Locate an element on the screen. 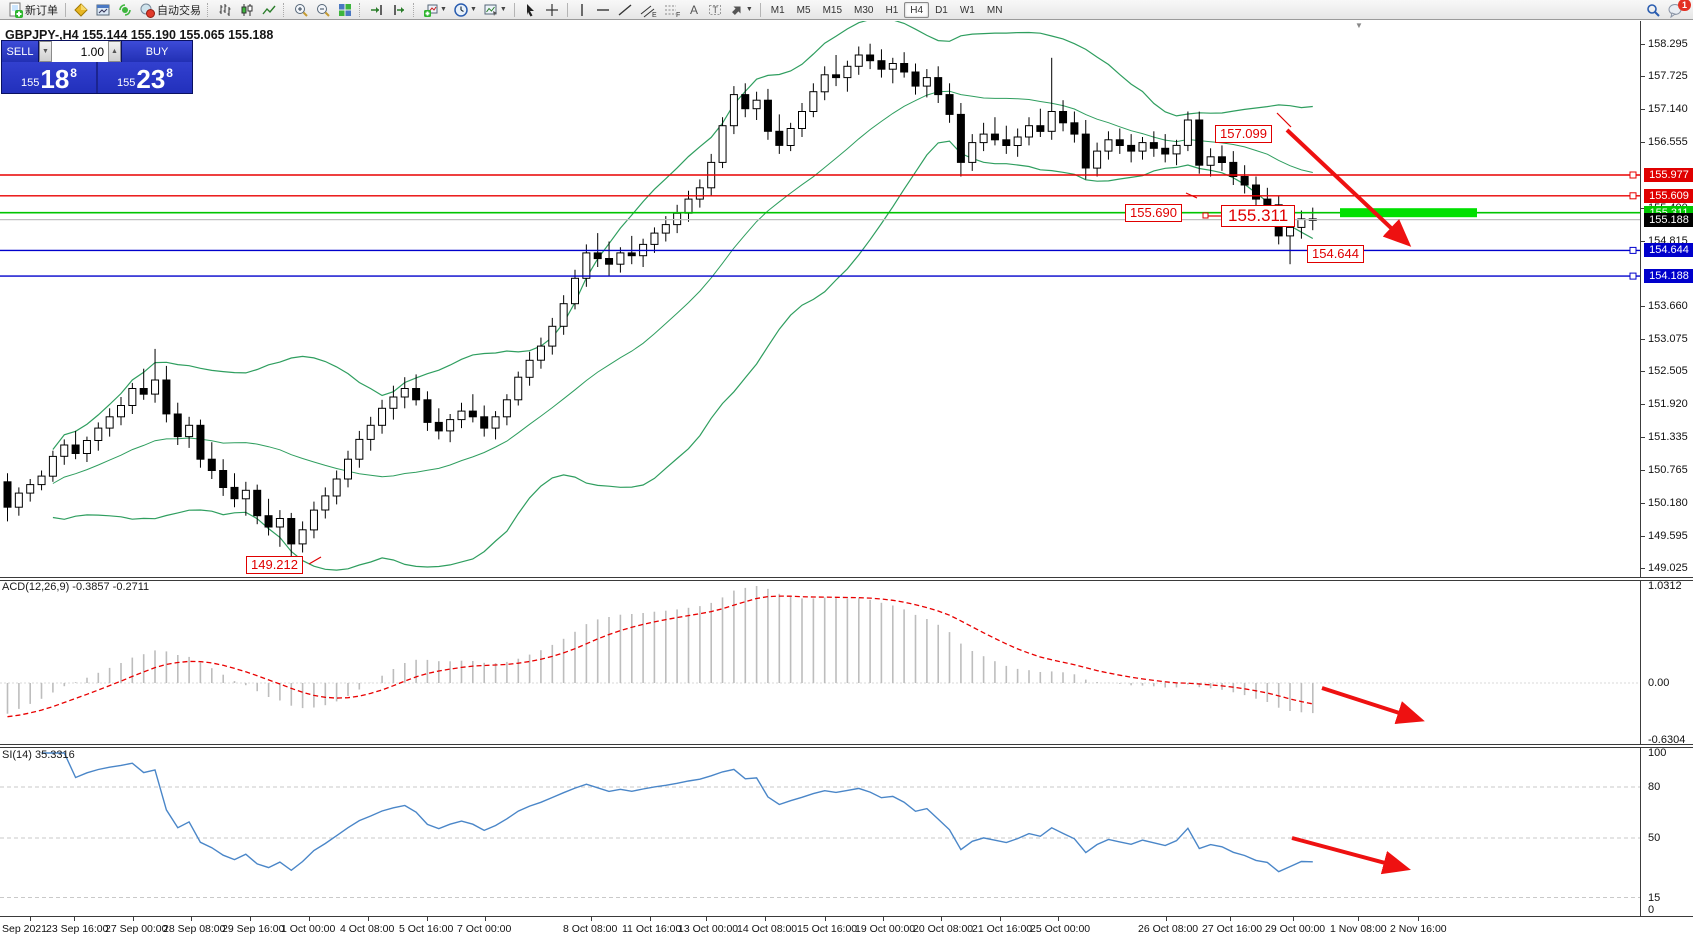  price-annotation: 149.212 is located at coordinates (274, 565).